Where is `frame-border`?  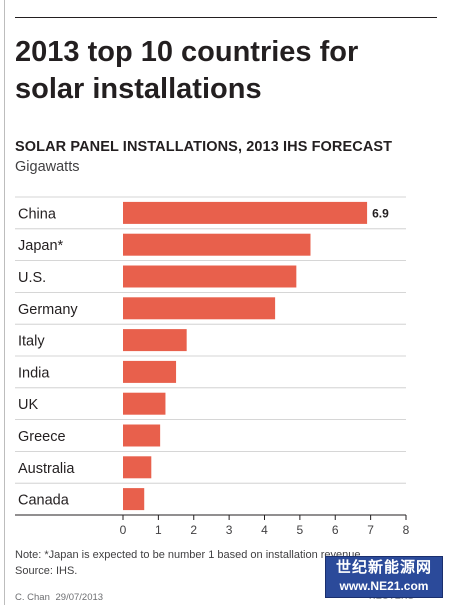 frame-border is located at coordinates (4, 302).